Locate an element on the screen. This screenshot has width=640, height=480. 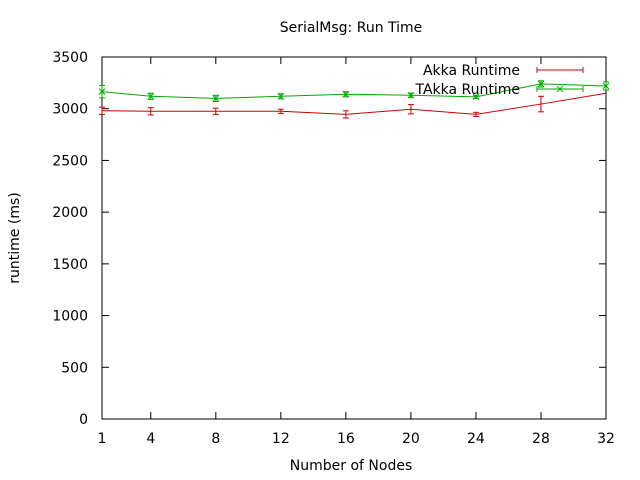
x-tick-label: 32 is located at coordinates (606, 439).